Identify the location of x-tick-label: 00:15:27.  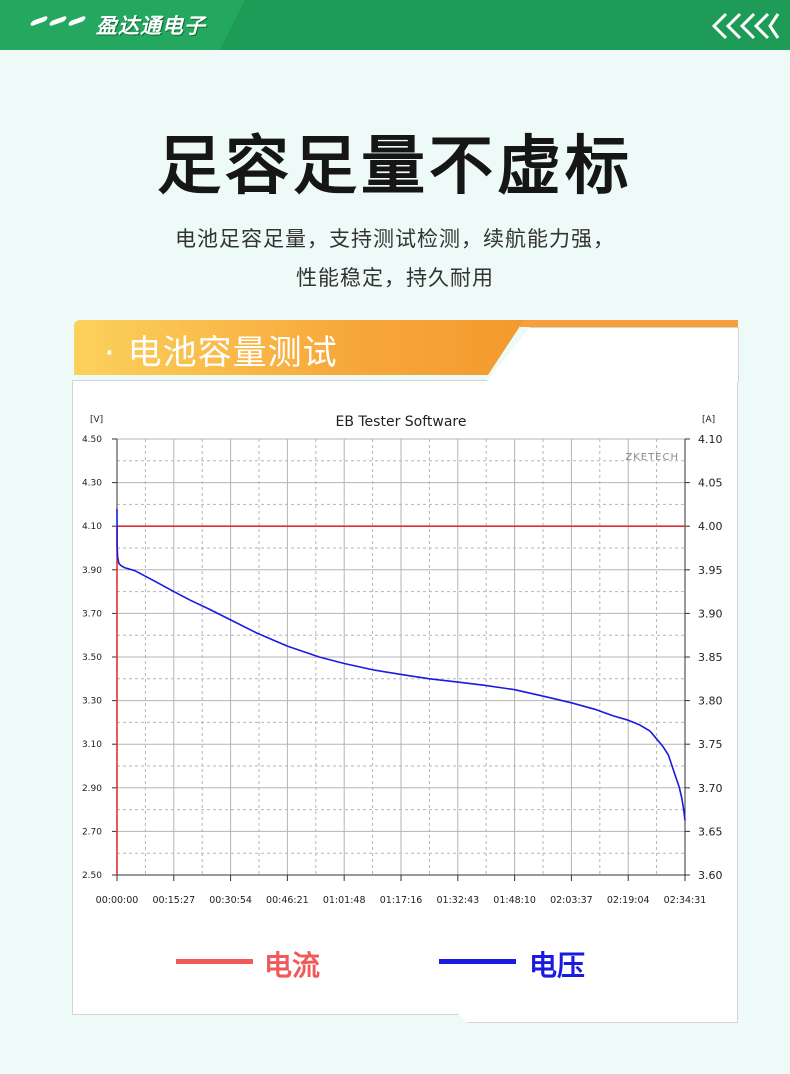
(173, 900).